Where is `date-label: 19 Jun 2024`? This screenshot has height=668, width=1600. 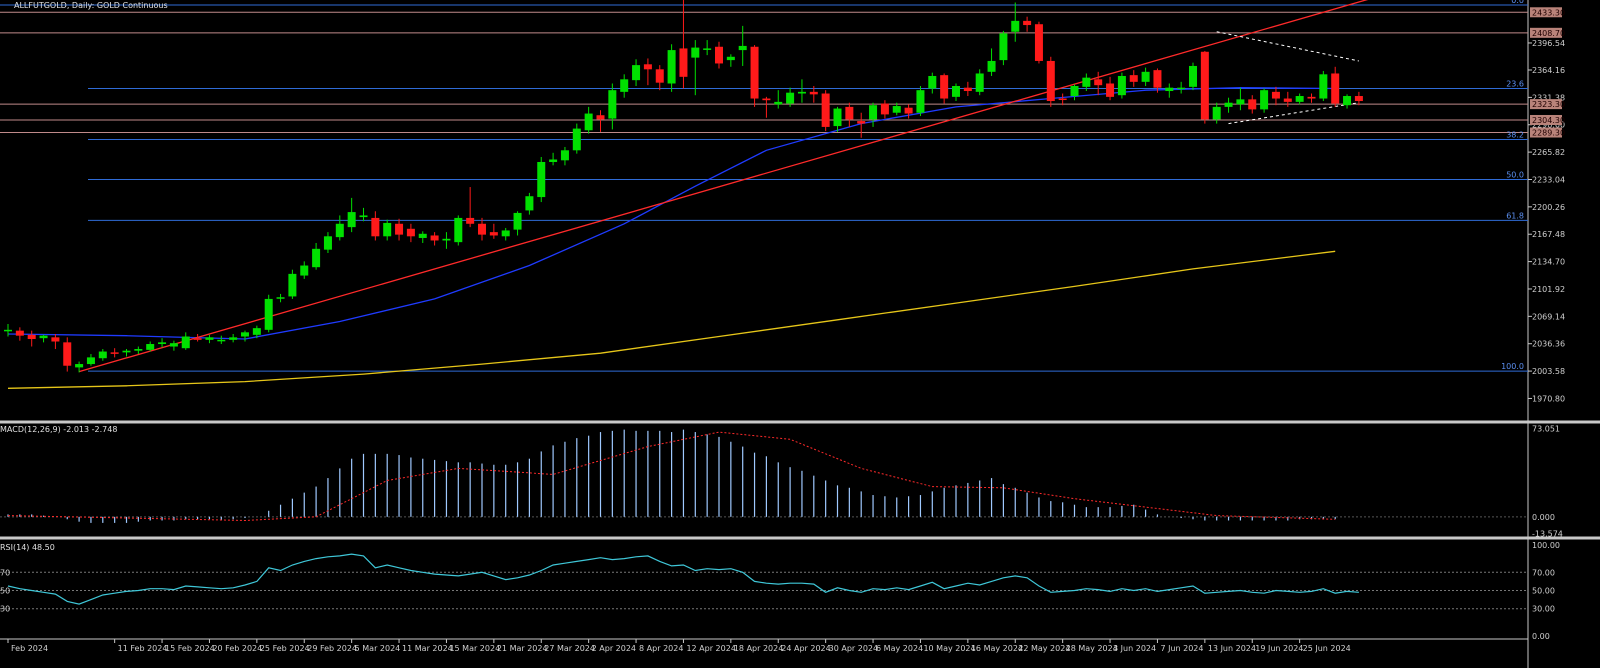 date-label: 19 Jun 2024 is located at coordinates (1279, 648).